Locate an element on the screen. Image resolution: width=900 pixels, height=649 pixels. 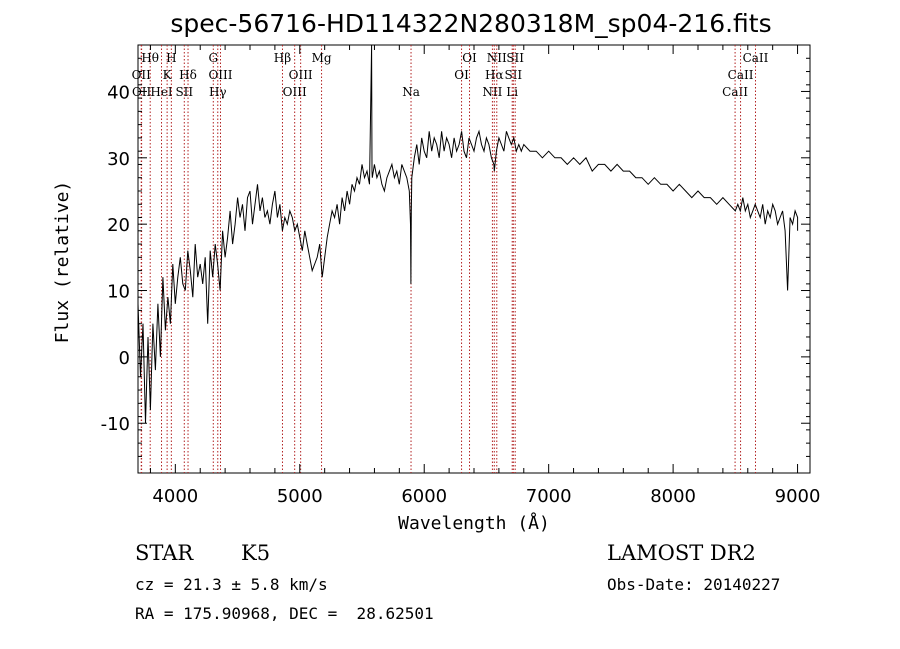
coordinates-text: RA = 175.90968, DEC = 28.62501 is located at coordinates (284, 613).